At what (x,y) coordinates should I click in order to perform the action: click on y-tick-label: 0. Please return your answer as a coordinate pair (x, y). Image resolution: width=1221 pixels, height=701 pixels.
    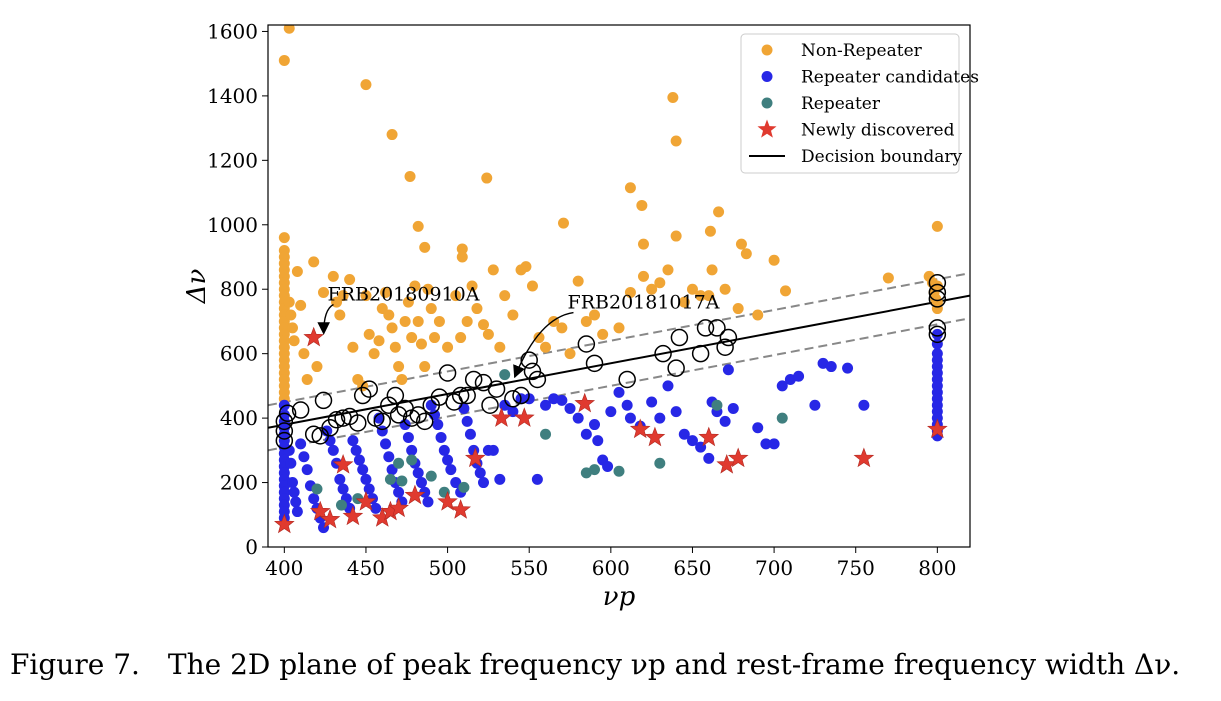
    Looking at the image, I should click on (251, 547).